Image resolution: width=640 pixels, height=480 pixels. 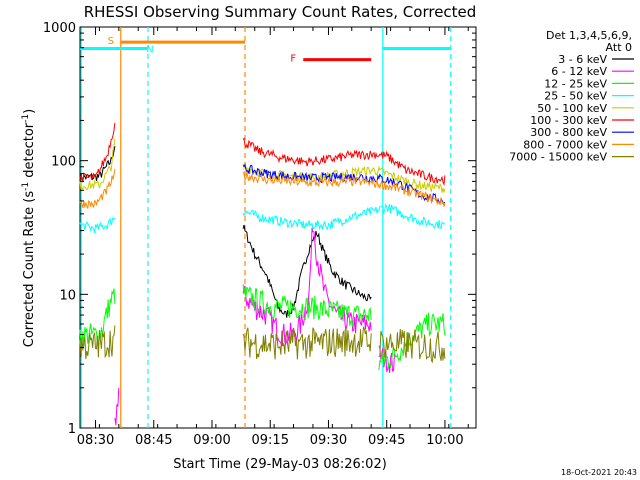 What do you see at coordinates (575, 96) in the screenshot?
I see `legend-label-3: 25 - 50 keV` at bounding box center [575, 96].